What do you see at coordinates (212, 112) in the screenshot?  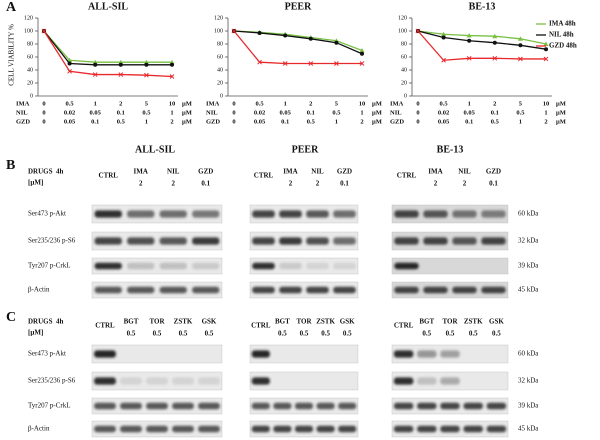 I see `dose-drug: NIL` at bounding box center [212, 112].